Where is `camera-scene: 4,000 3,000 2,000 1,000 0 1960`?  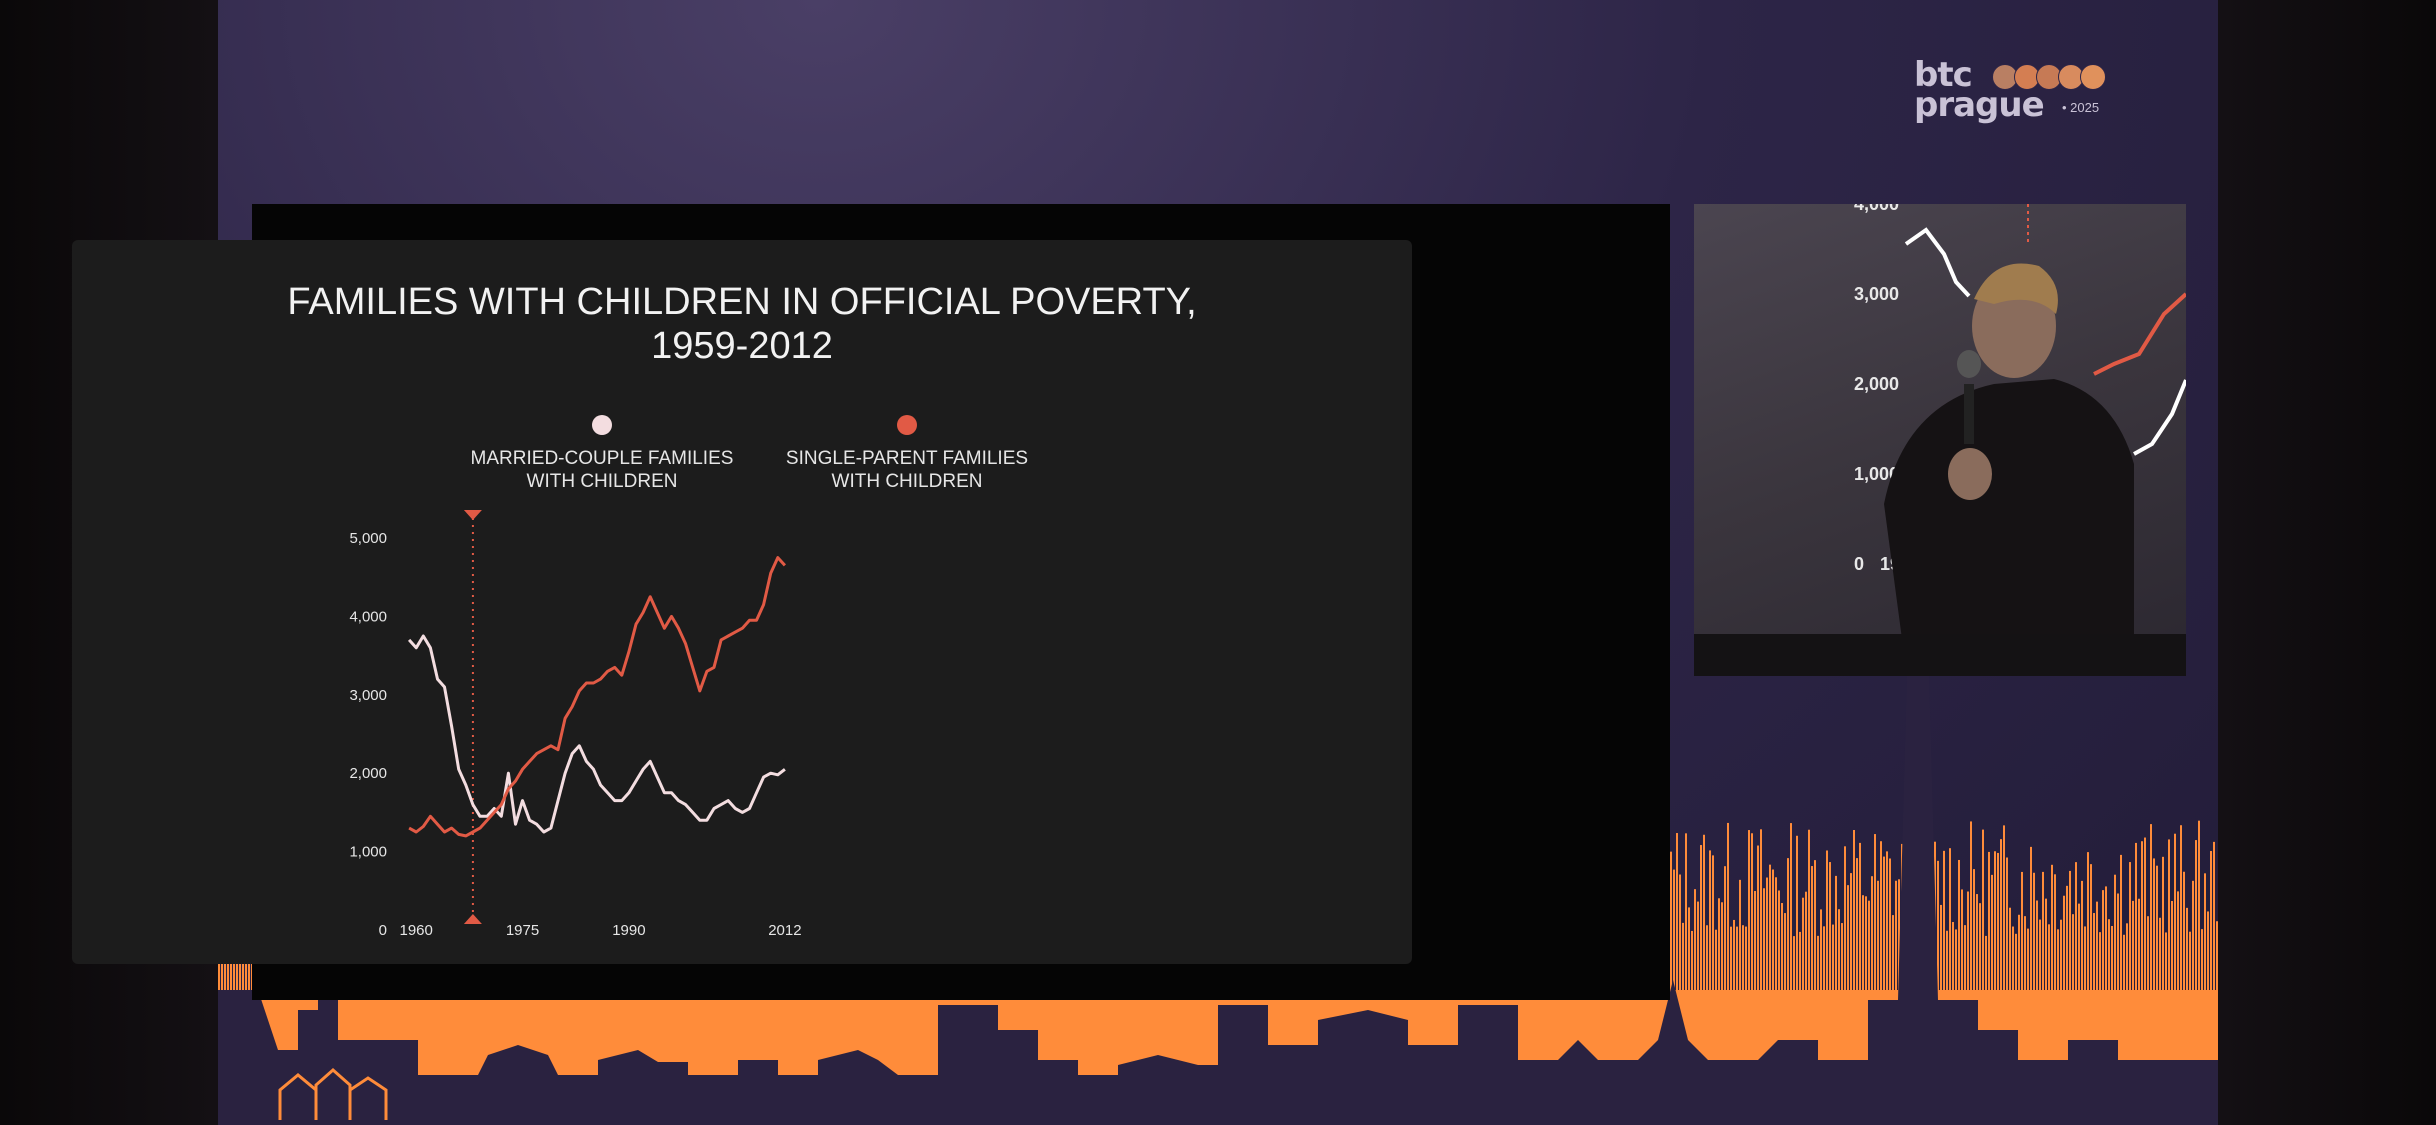
camera-scene: 4,000 3,000 2,000 1,000 0 1960 is located at coordinates (2020, 440).